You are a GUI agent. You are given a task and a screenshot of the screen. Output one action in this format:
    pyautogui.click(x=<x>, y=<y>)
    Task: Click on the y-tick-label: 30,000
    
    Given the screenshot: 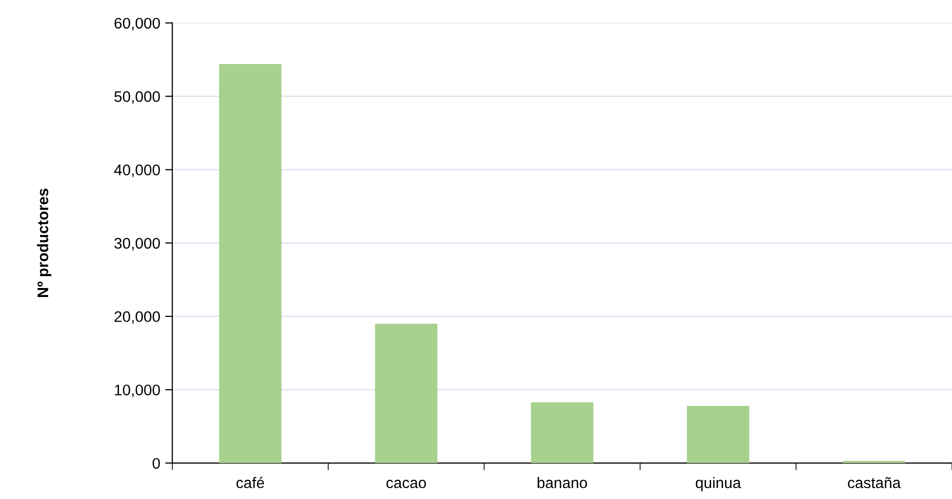 What is the action you would take?
    pyautogui.click(x=137, y=244)
    